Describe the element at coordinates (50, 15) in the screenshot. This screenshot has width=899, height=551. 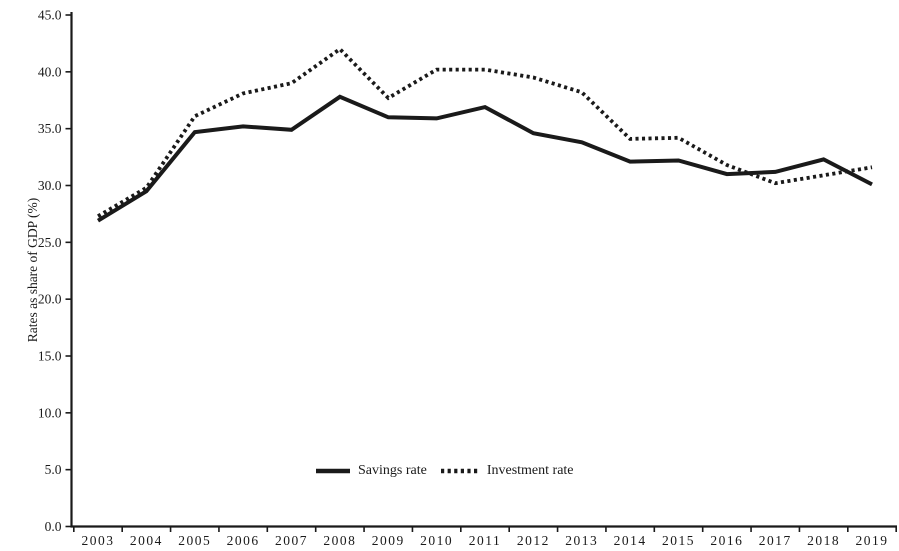
I see `y-tick-label: 45.0` at that location.